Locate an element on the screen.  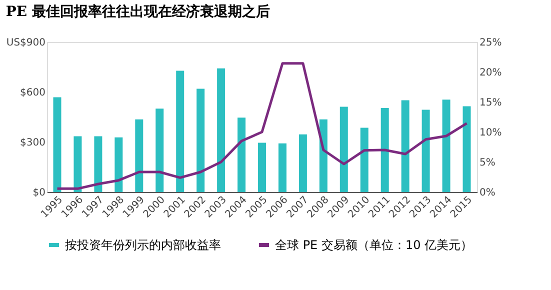
y-tick-label: US$900 is located at coordinates (26, 43).